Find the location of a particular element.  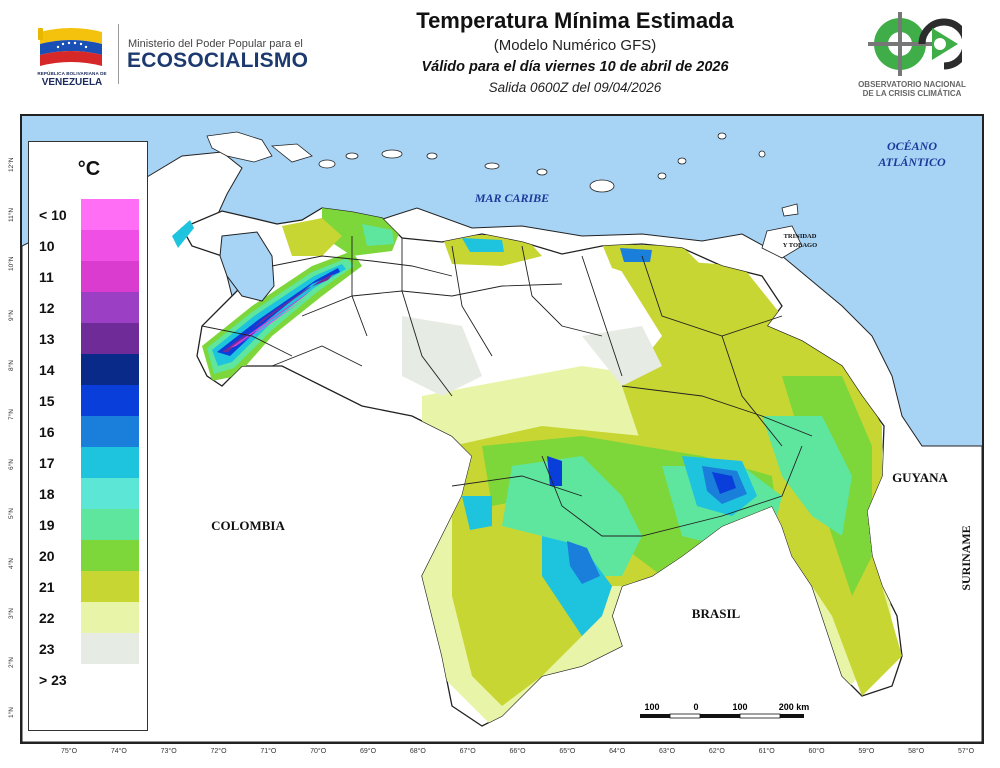

longitude-tick-label: 58°O is located at coordinates (916, 751).